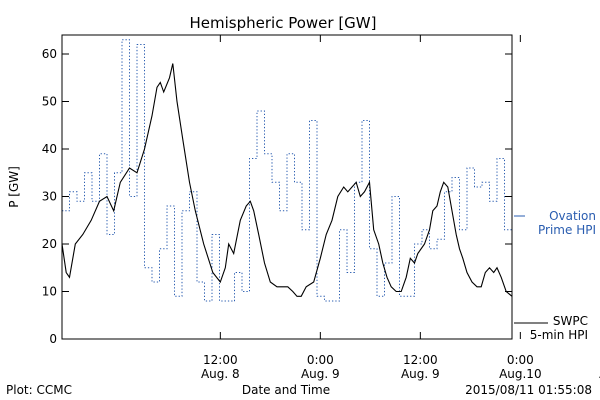  Describe the element at coordinates (39, 390) in the screenshot. I see `footer-credit: Plot: CCMC` at that location.